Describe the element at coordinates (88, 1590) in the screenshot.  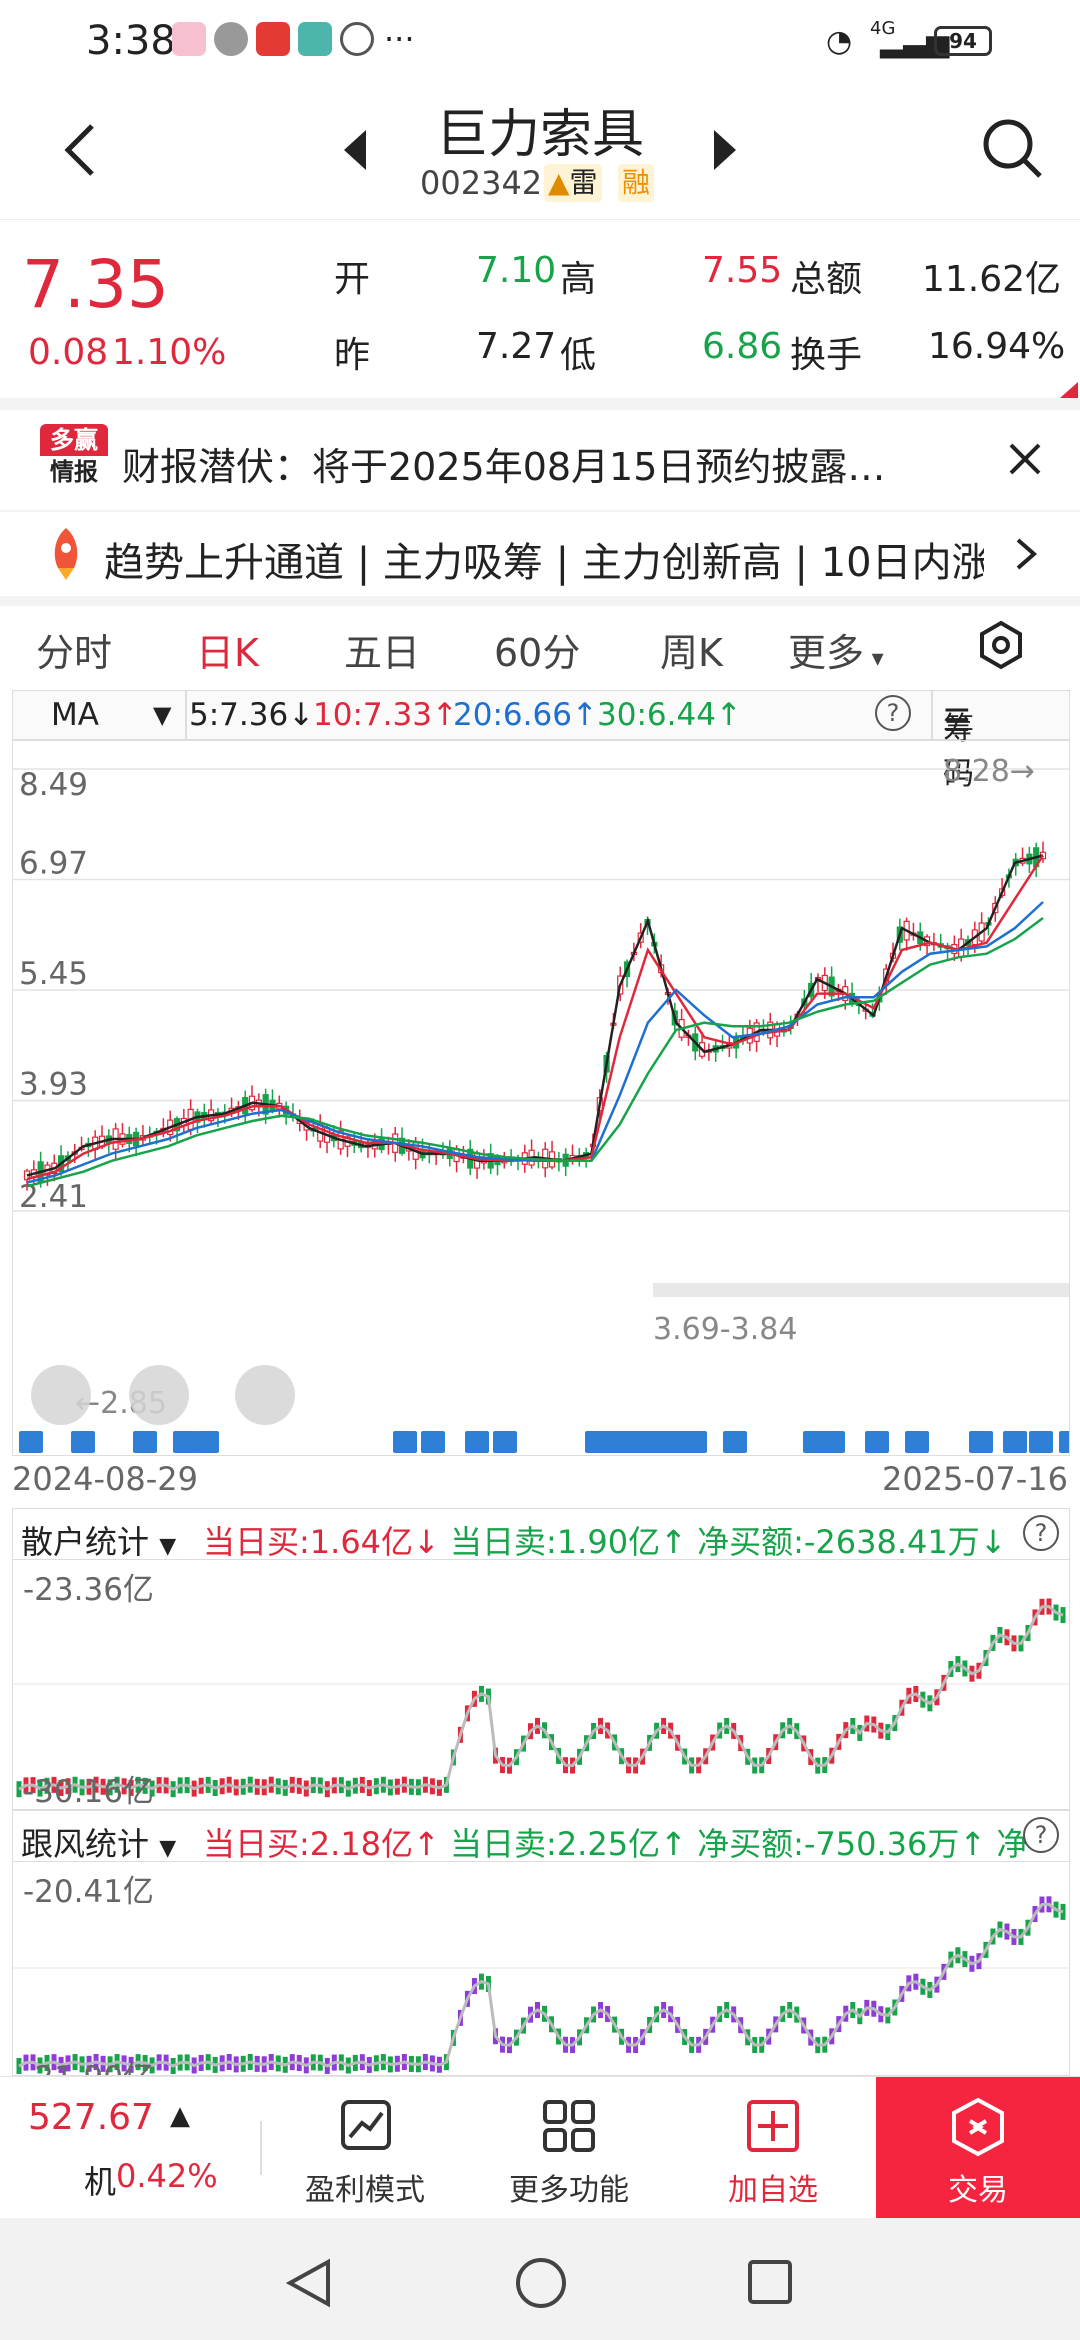
I see `retail-top-label: -23.36亿` at that location.